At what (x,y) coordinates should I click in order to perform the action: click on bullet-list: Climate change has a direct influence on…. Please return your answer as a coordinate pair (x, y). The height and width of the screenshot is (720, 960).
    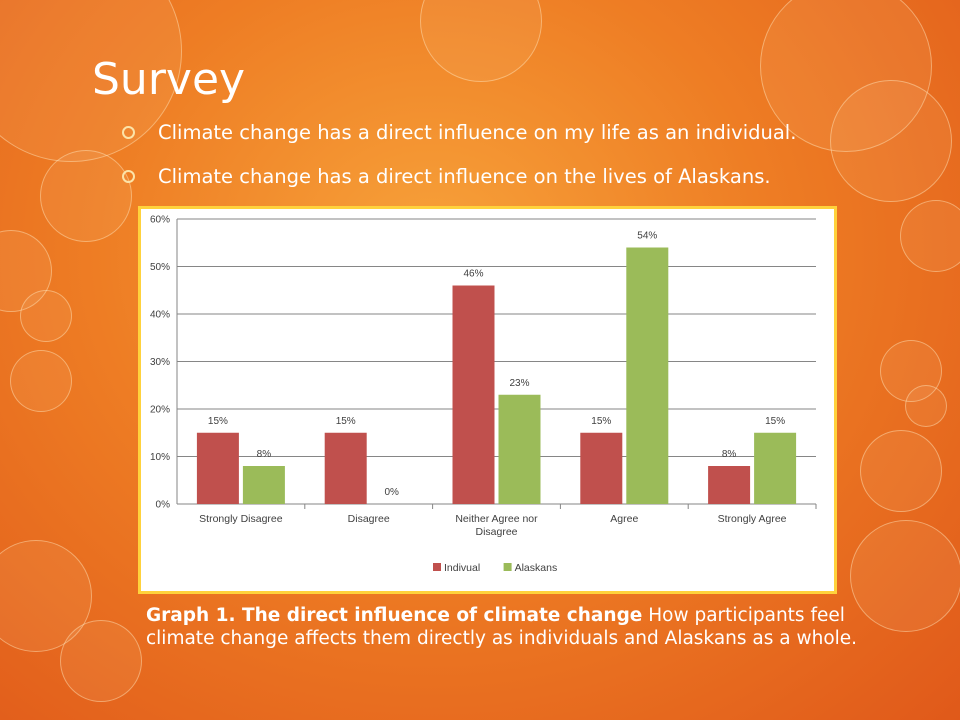
    Looking at the image, I should click on (459, 162).